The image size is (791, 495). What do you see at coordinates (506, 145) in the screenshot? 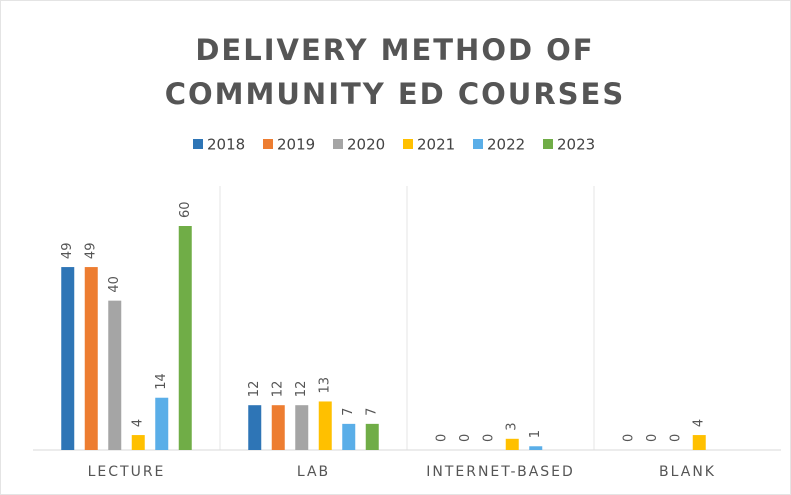
I see `legend-label: 2022` at bounding box center [506, 145].